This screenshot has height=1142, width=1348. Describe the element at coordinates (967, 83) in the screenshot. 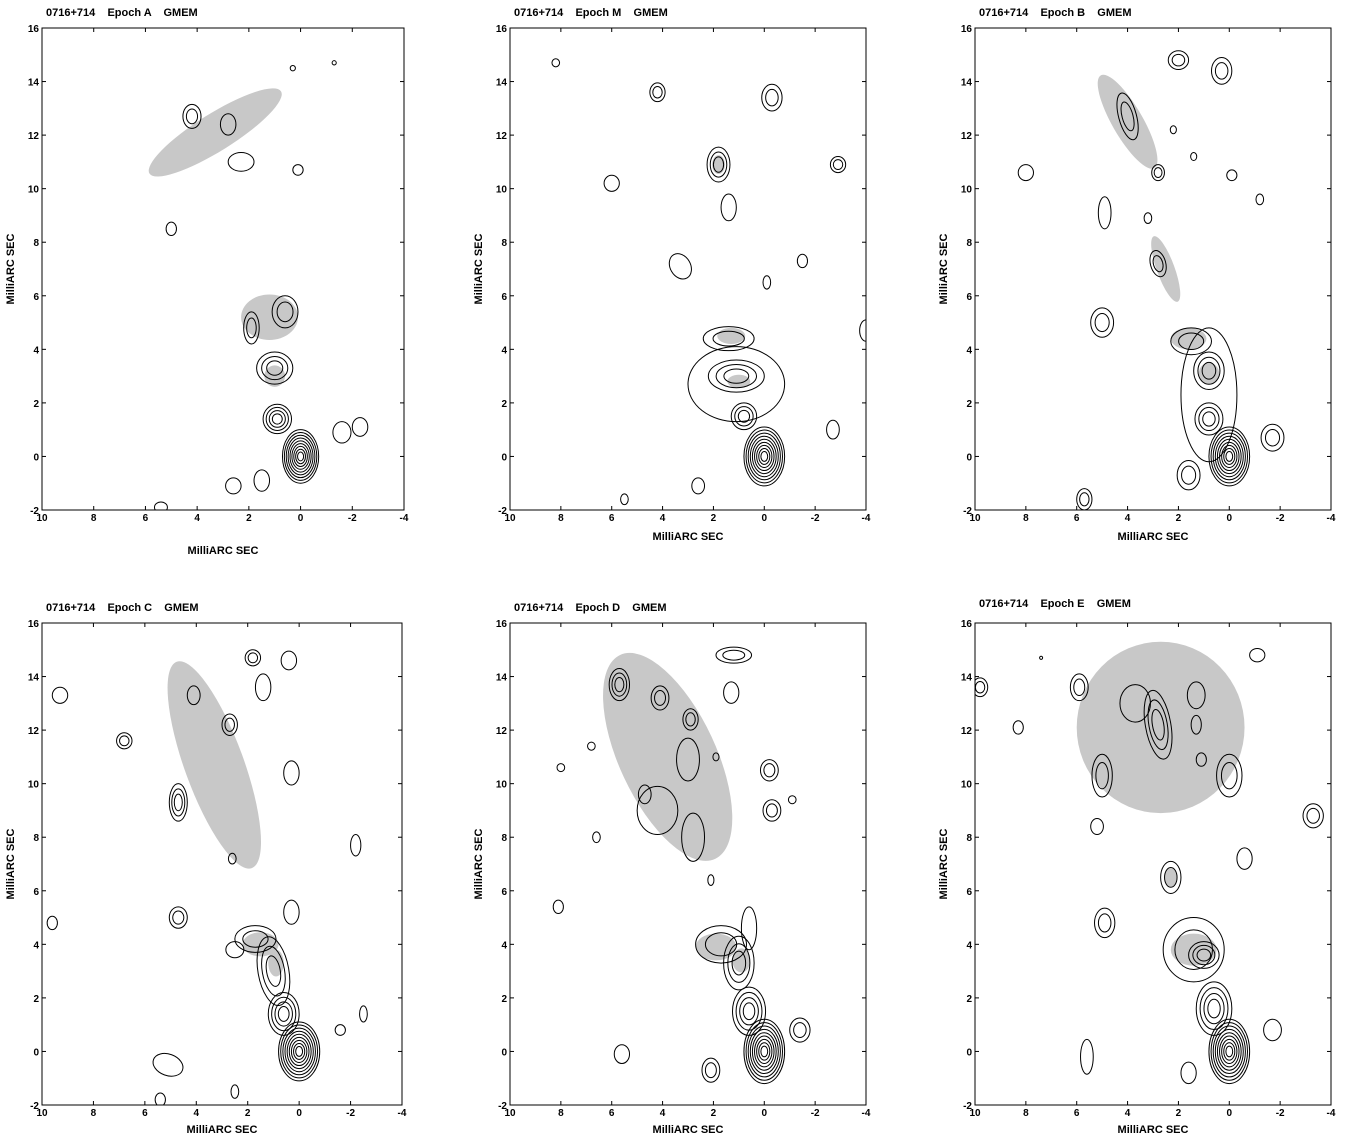

I see `y-tick-label: 14` at that location.